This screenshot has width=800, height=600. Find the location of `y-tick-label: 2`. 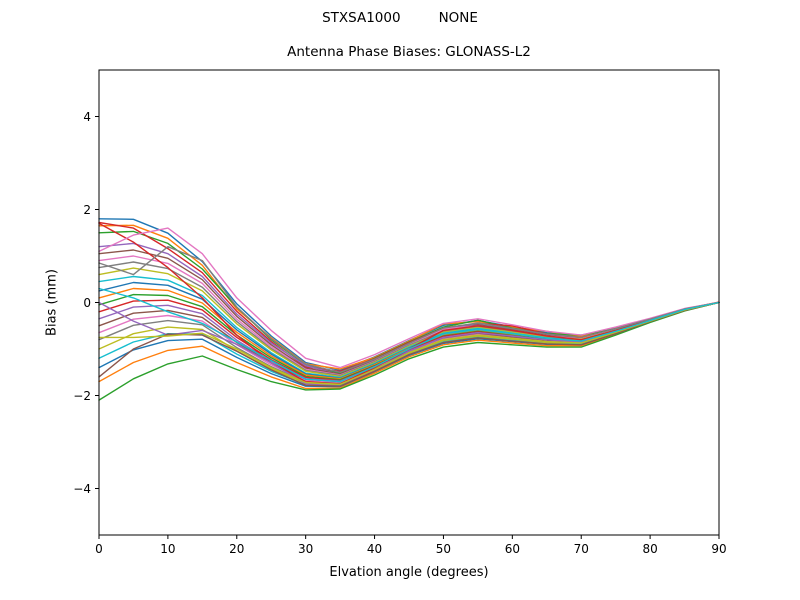

y-tick-label: 2 is located at coordinates (87, 210).